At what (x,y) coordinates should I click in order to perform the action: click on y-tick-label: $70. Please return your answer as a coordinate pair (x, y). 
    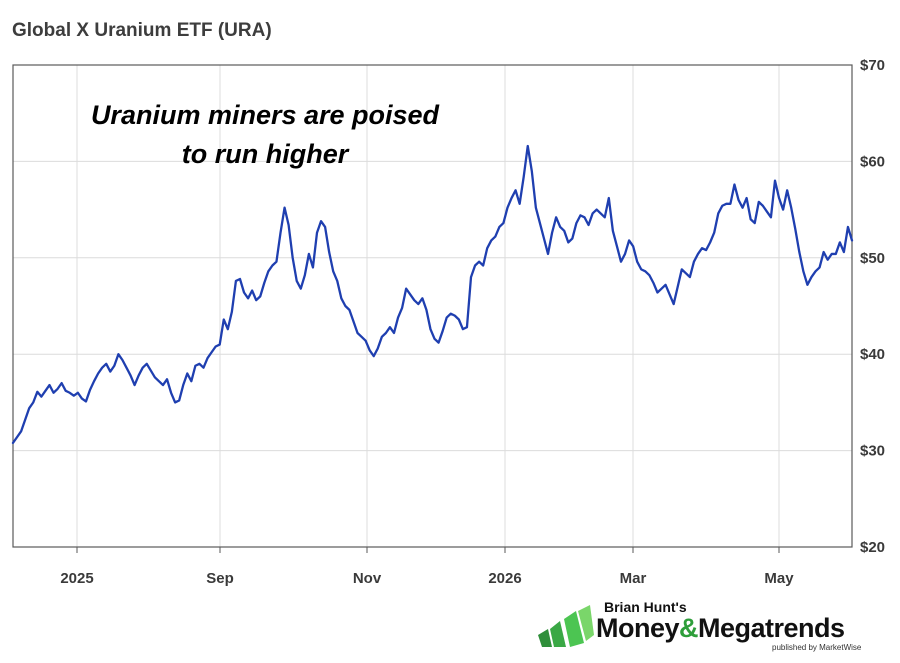
    Looking at the image, I should click on (872, 65).